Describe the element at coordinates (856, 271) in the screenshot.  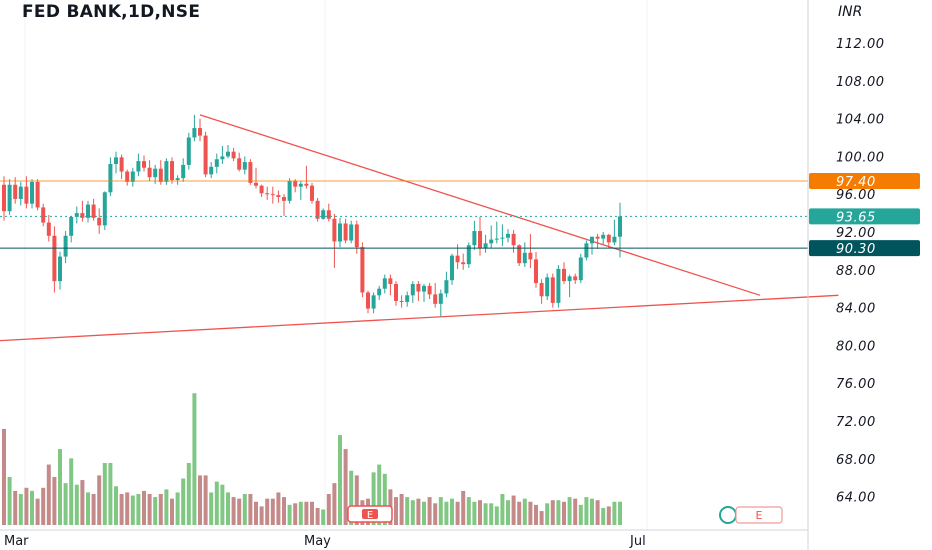
I see `price-tick-label: 88.00` at that location.